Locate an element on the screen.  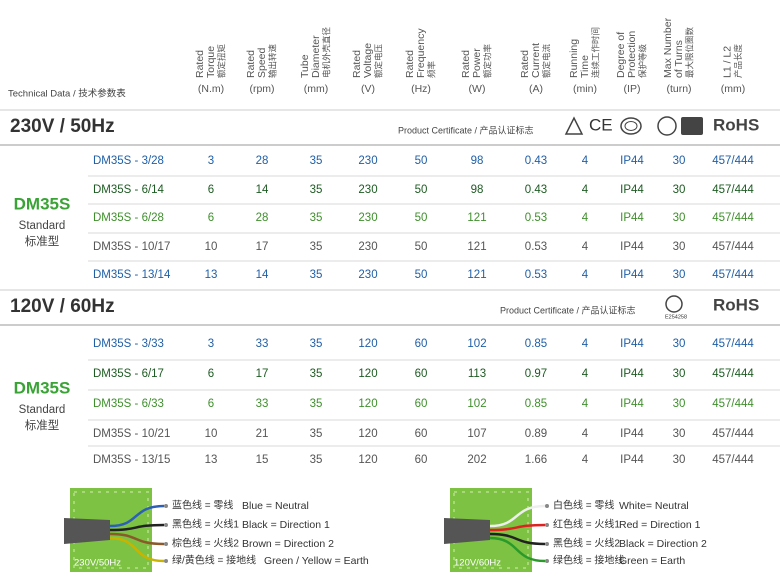
column-unit: (V) is located at coordinates (368, 89).